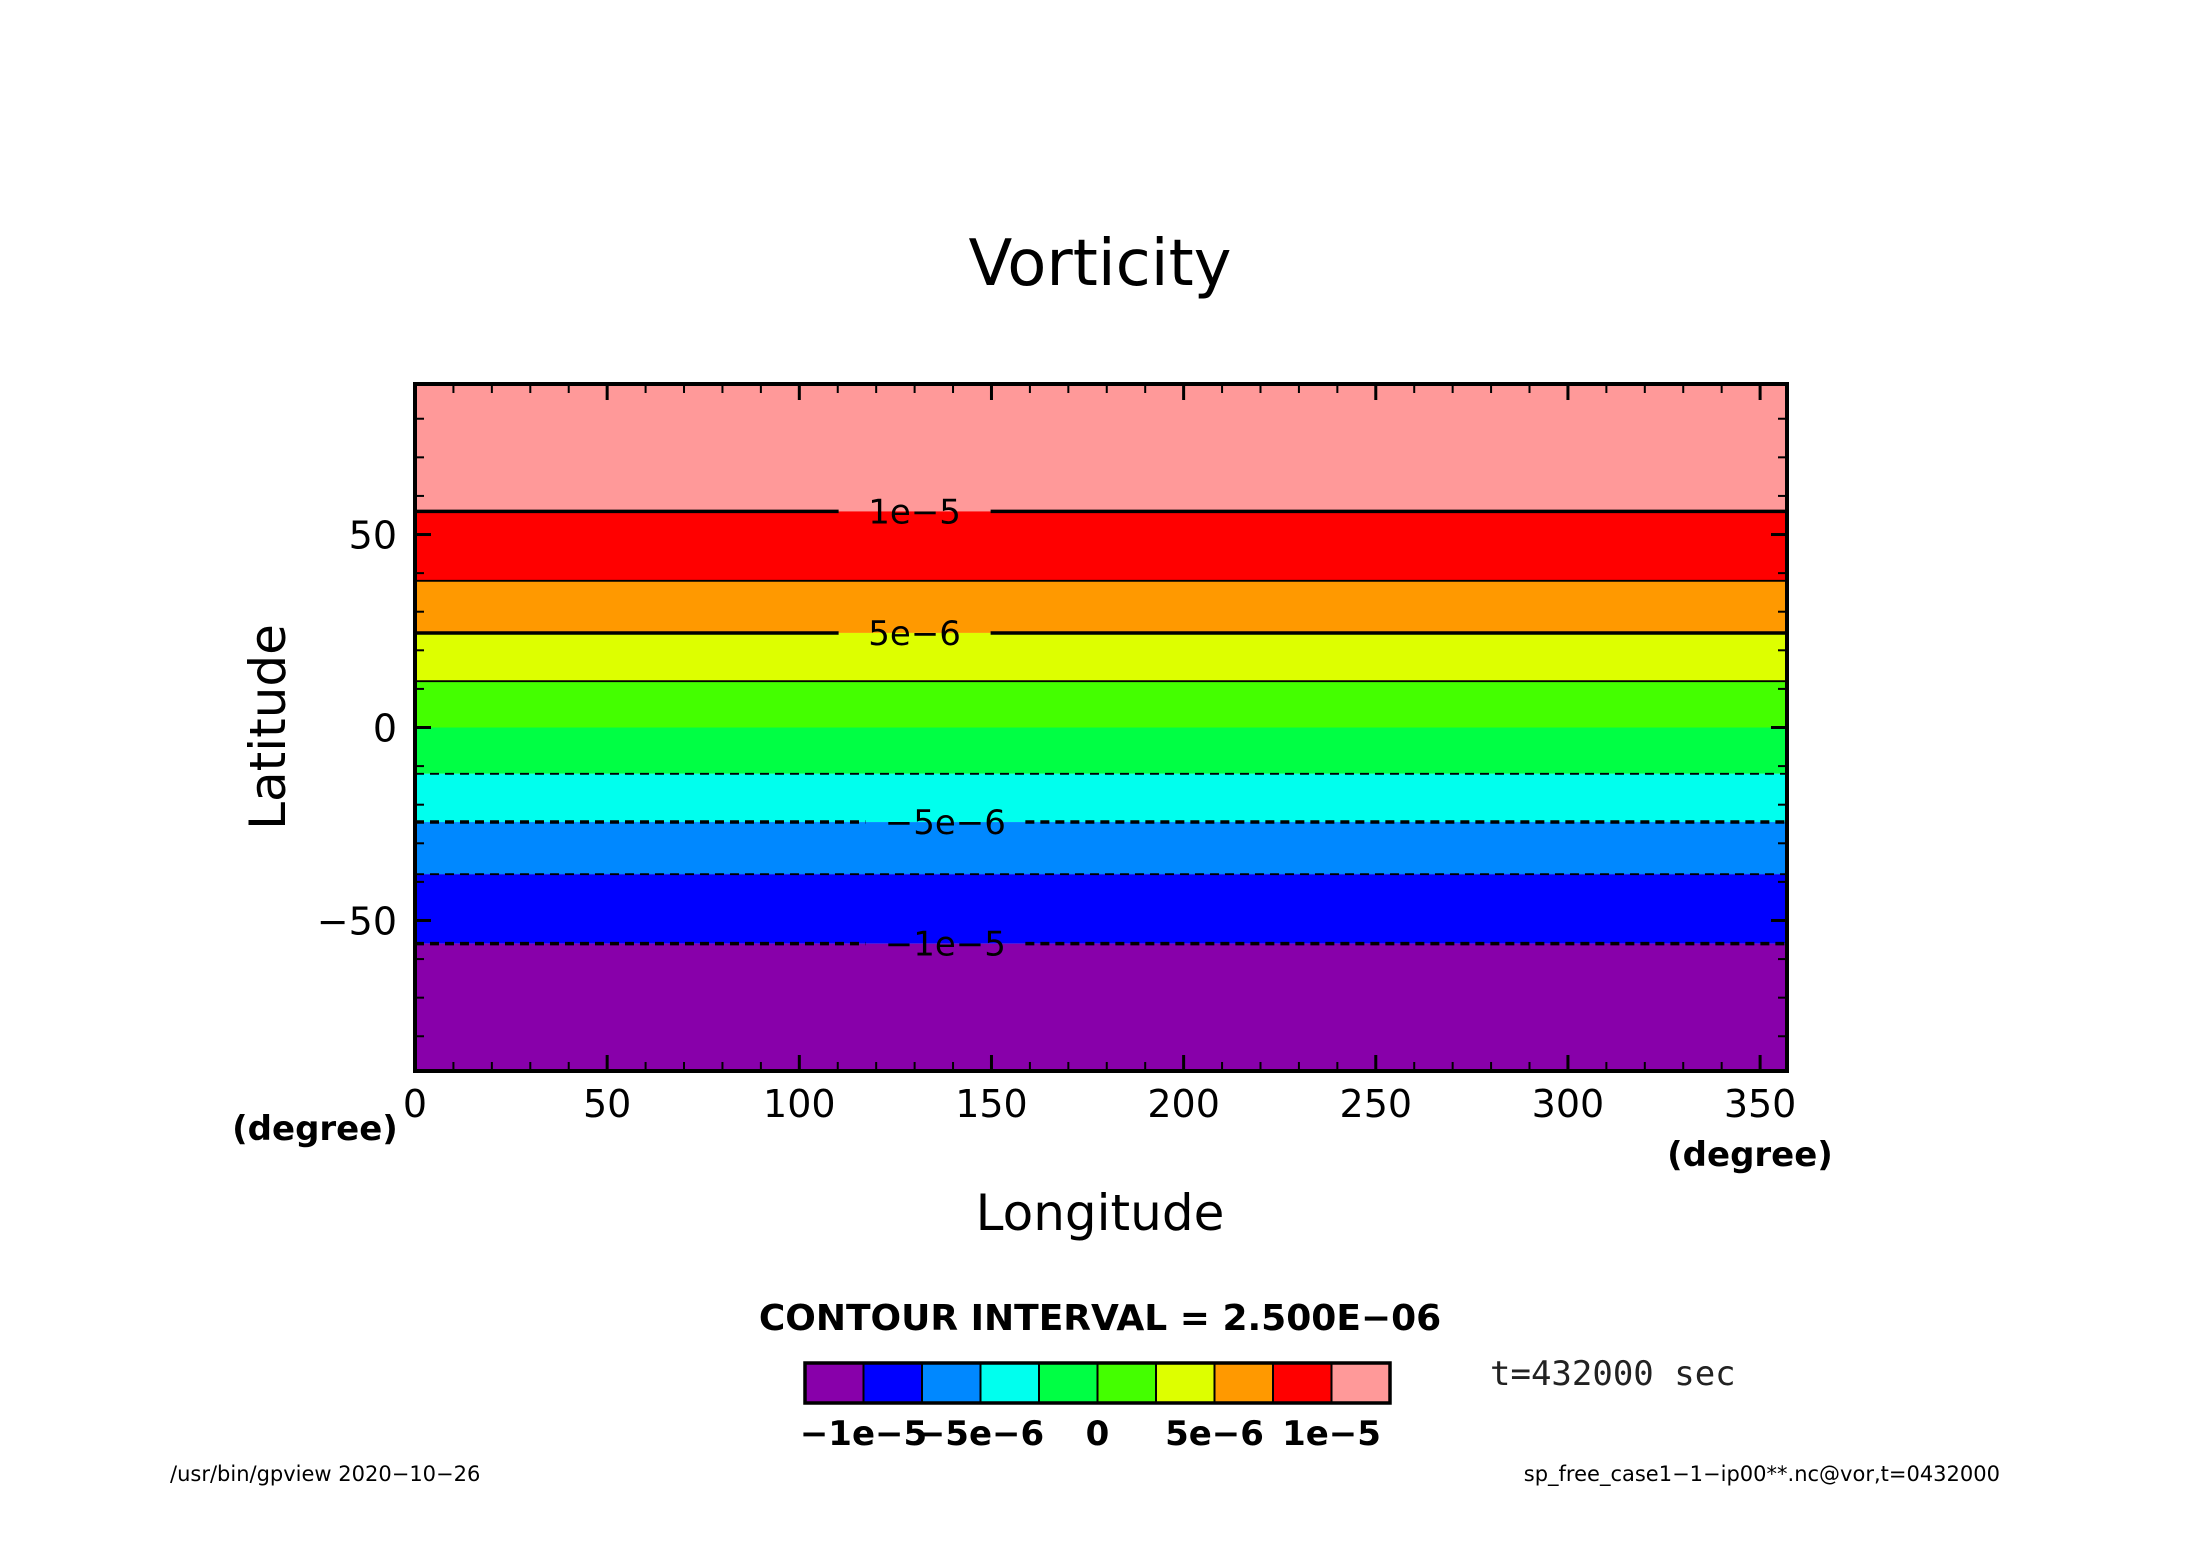  Describe the element at coordinates (945, 823) in the screenshot. I see `contour-label-5: −5e−6` at that location.